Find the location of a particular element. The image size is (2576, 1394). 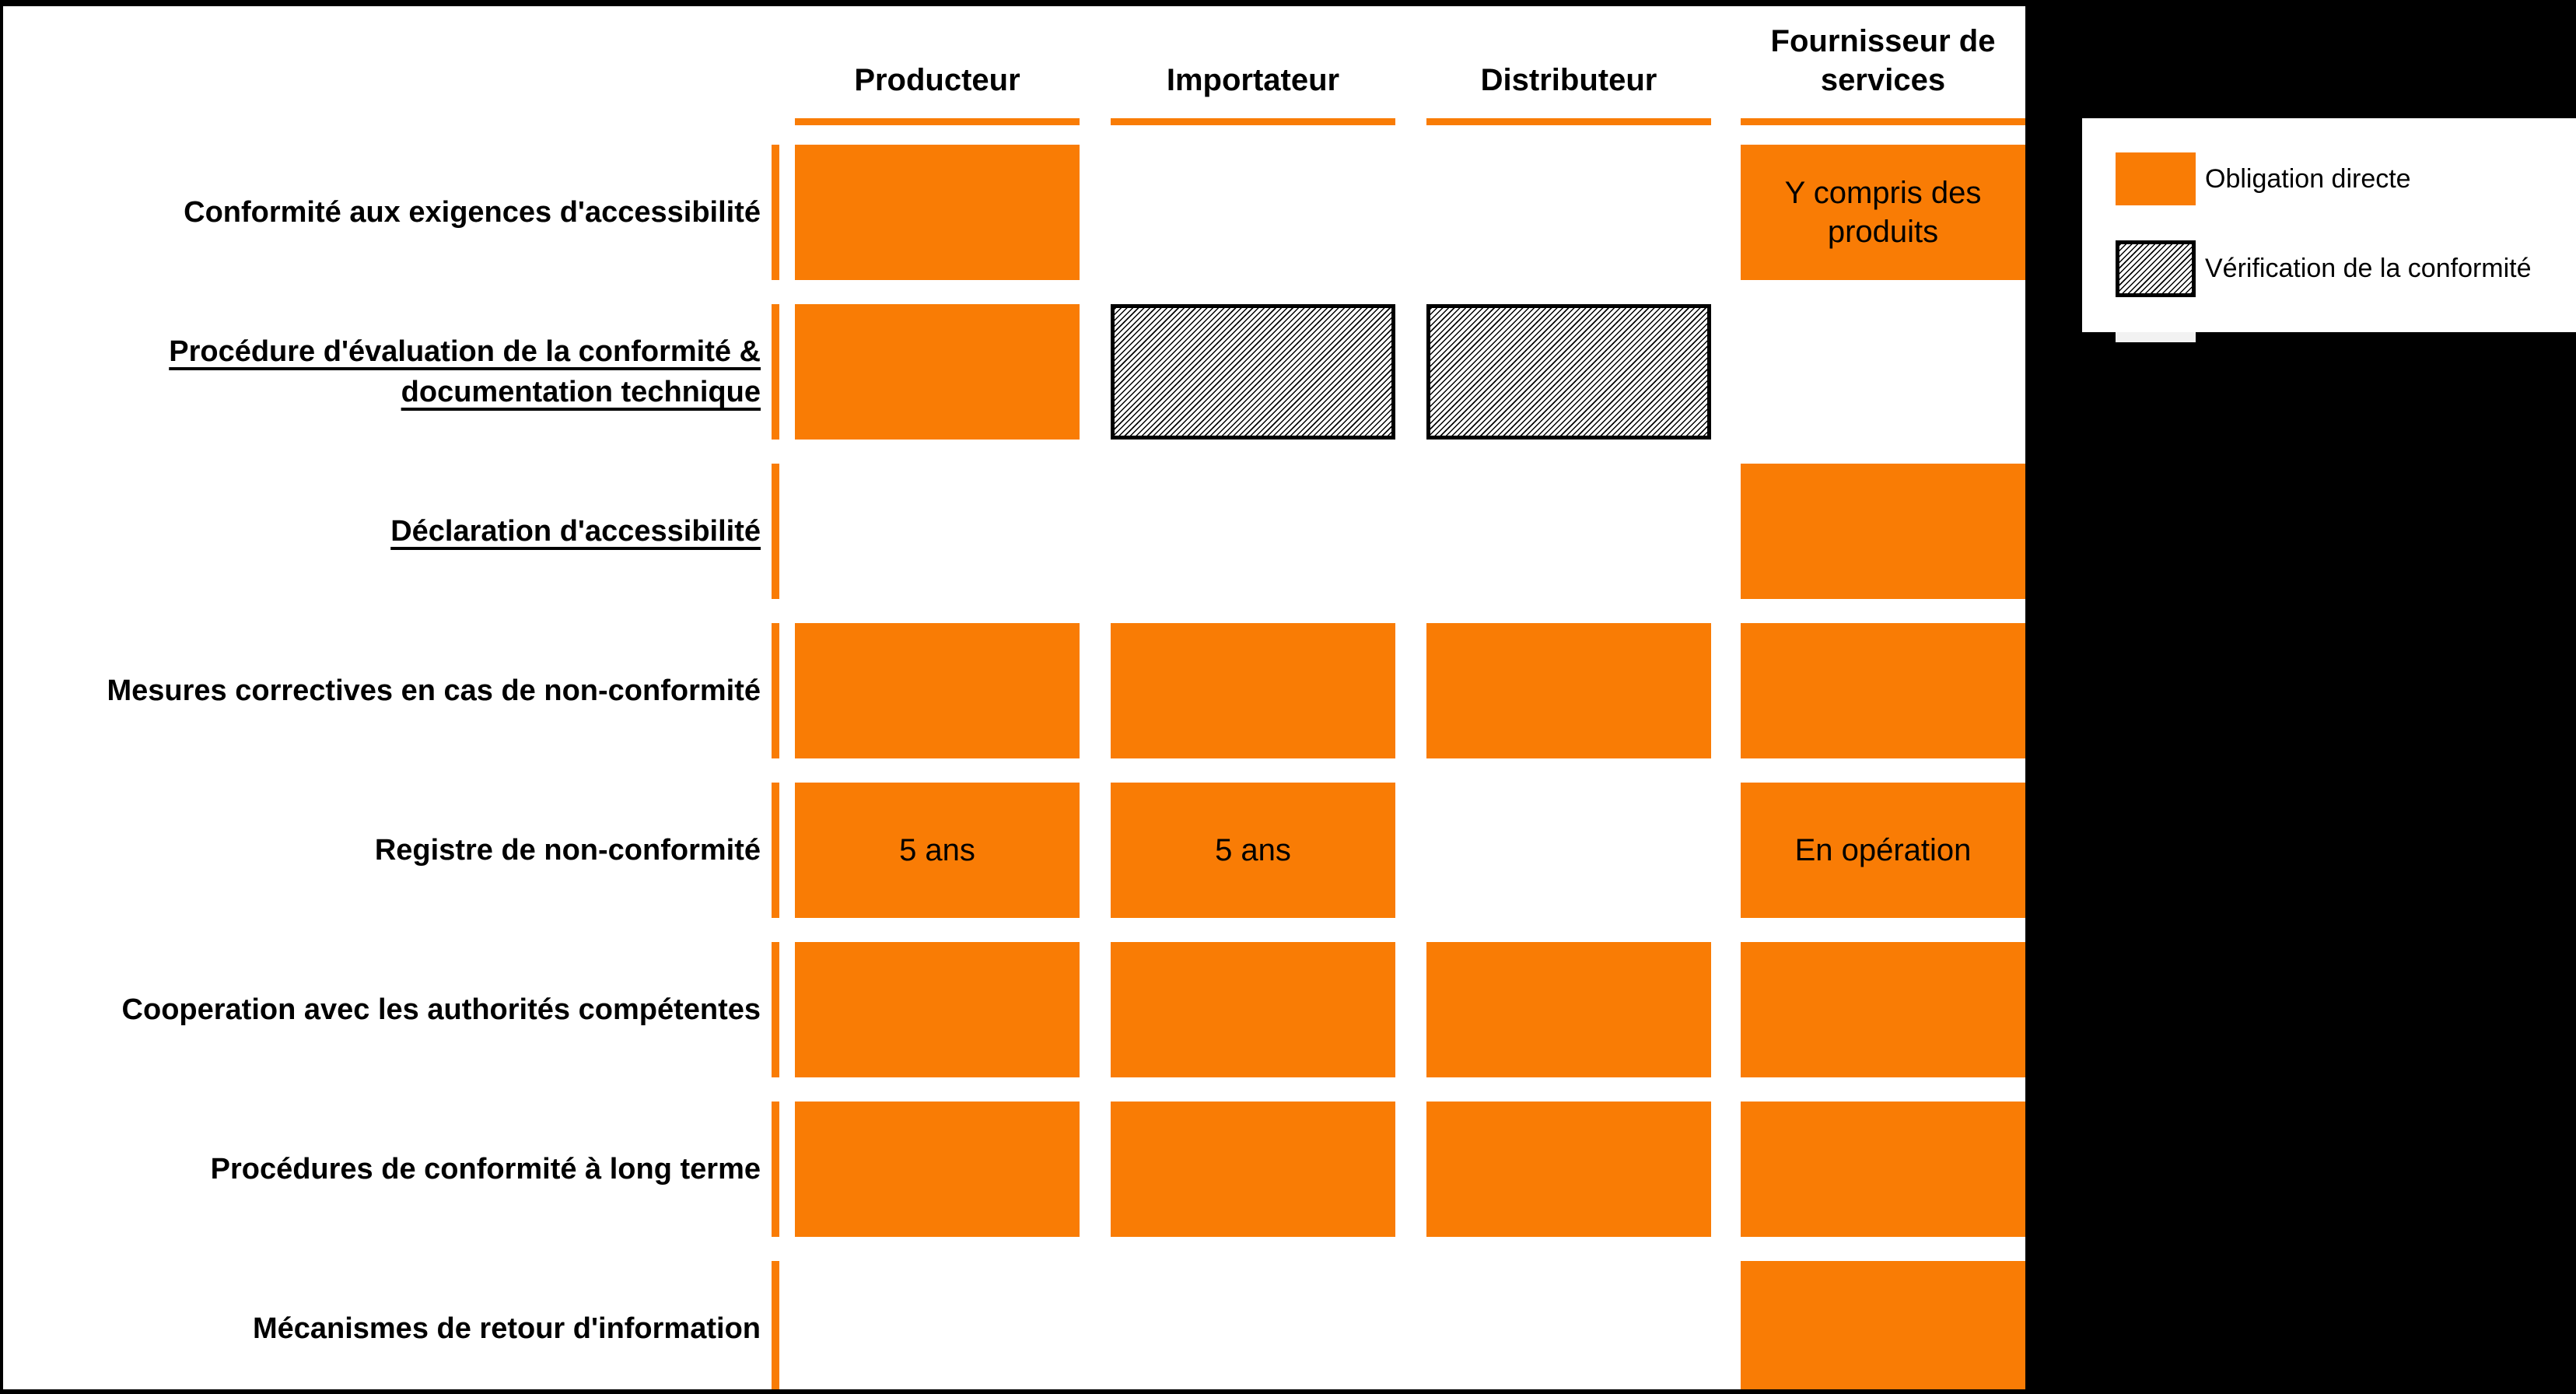

cell-r1-c4-direct: Y compris des produits is located at coordinates (1883, 212).